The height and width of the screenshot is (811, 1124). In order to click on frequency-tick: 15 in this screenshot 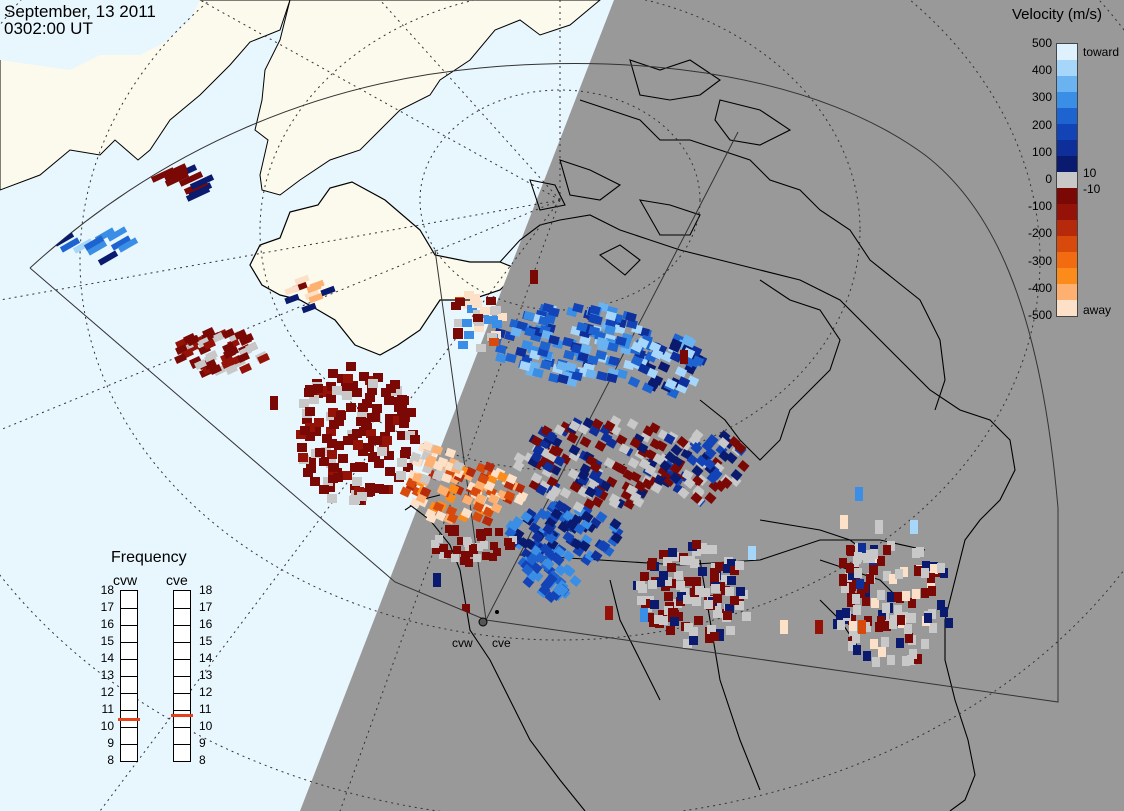, I will do `click(206, 641)`.